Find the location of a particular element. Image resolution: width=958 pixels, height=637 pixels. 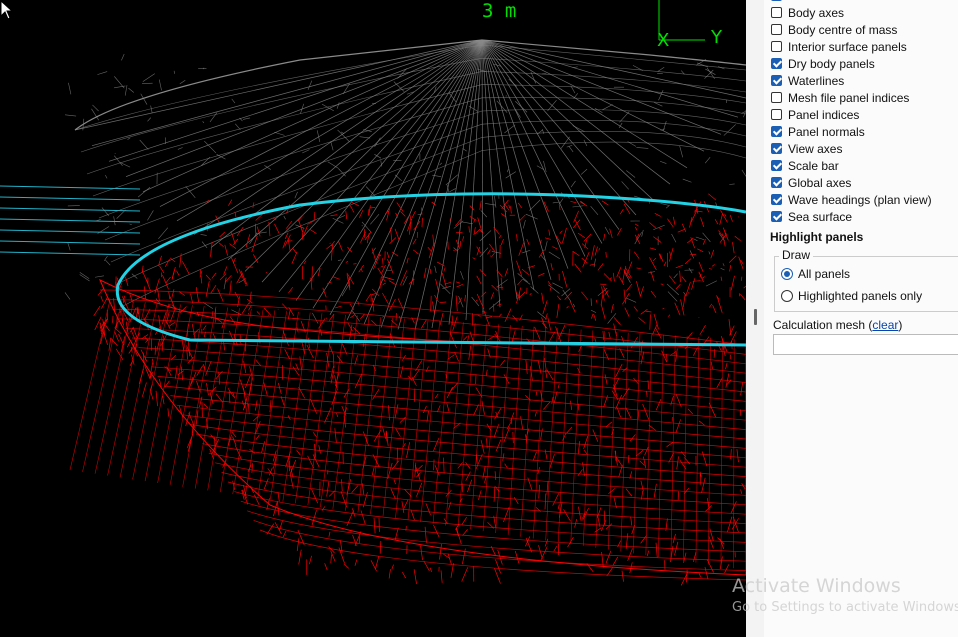

checkbox-sea-surface: Sea surface is located at coordinates (811, 216).